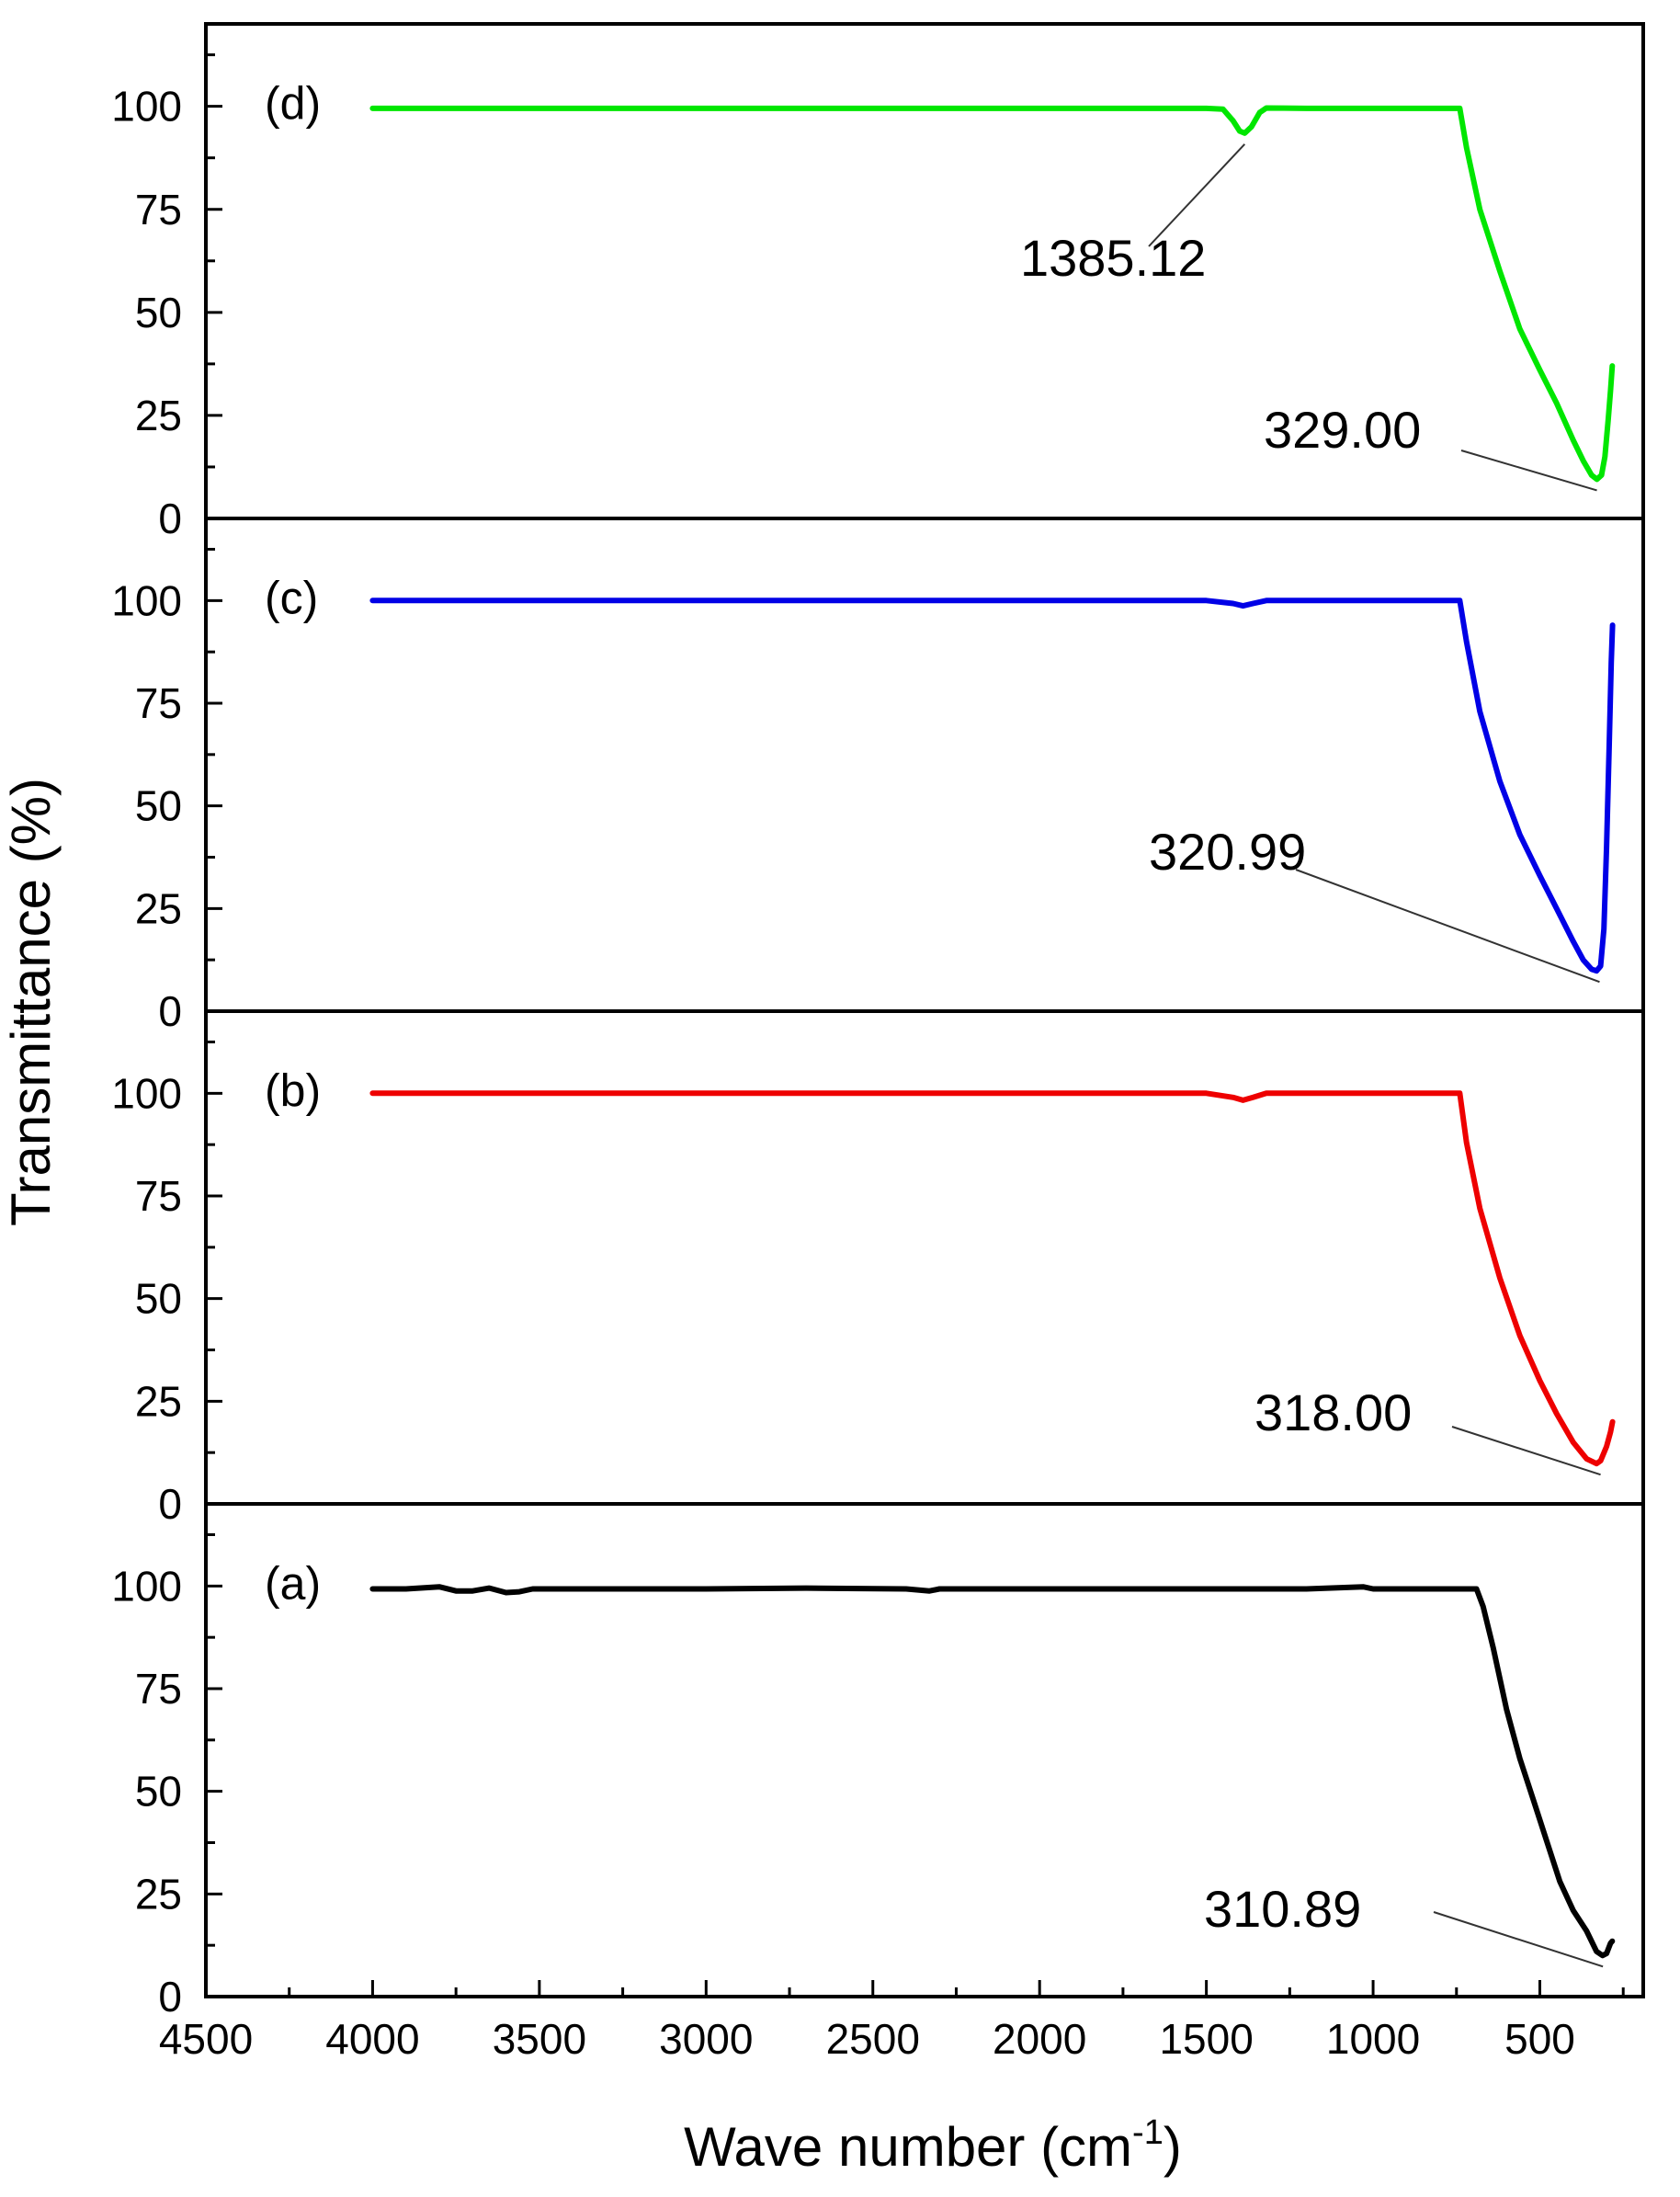  I want to click on annotation-label: 320.99, so click(1227, 852).